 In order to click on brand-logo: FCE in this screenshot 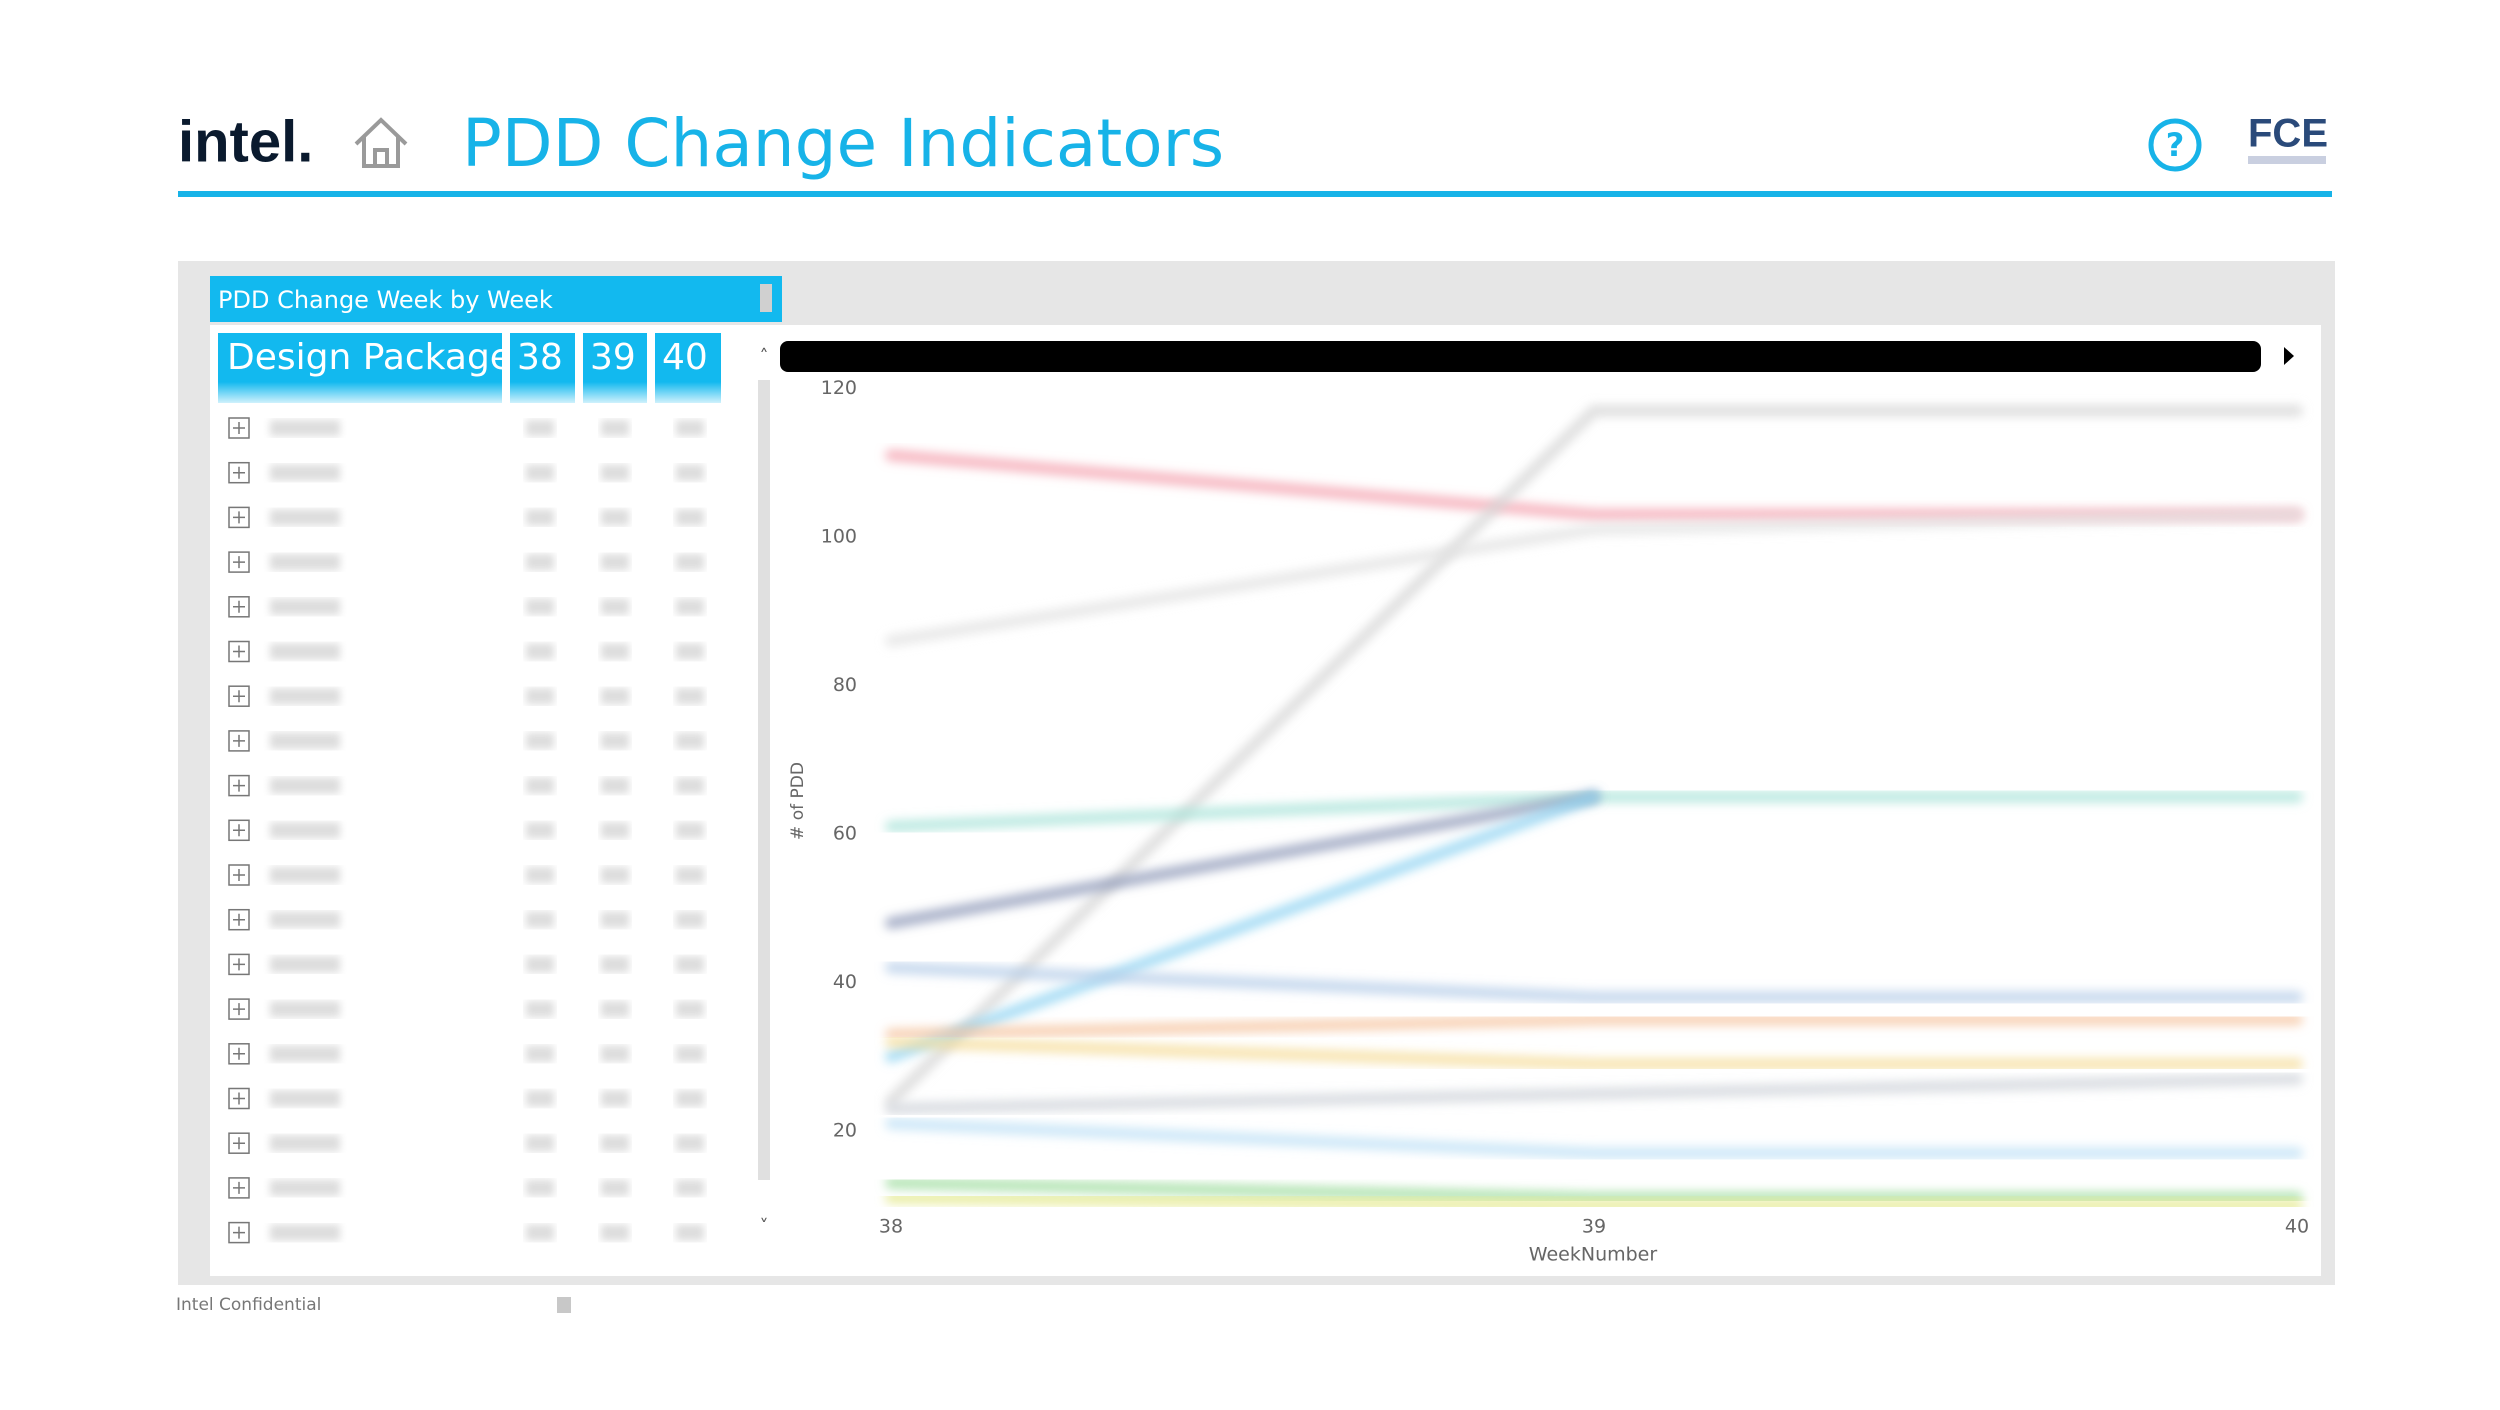, I will do `click(2288, 134)`.